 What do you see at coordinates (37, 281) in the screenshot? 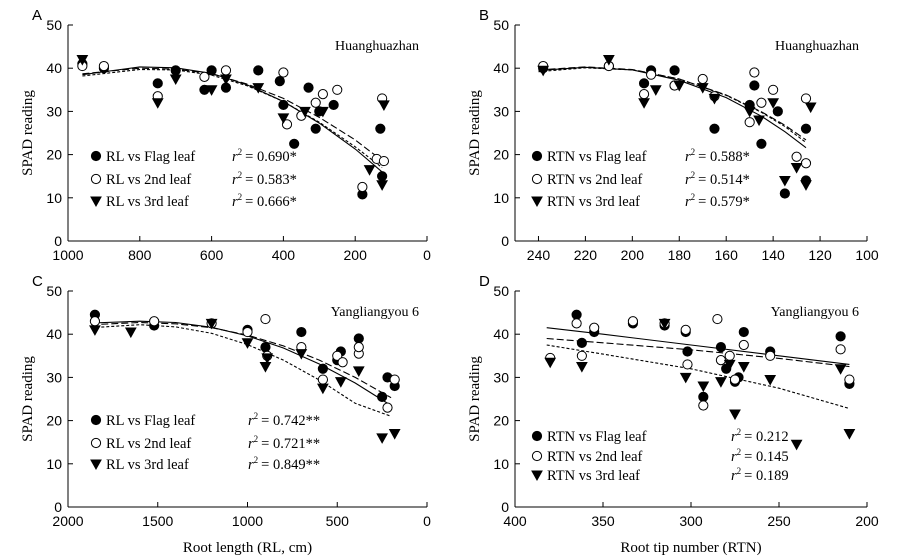
I see `panel-label: C` at bounding box center [37, 281].